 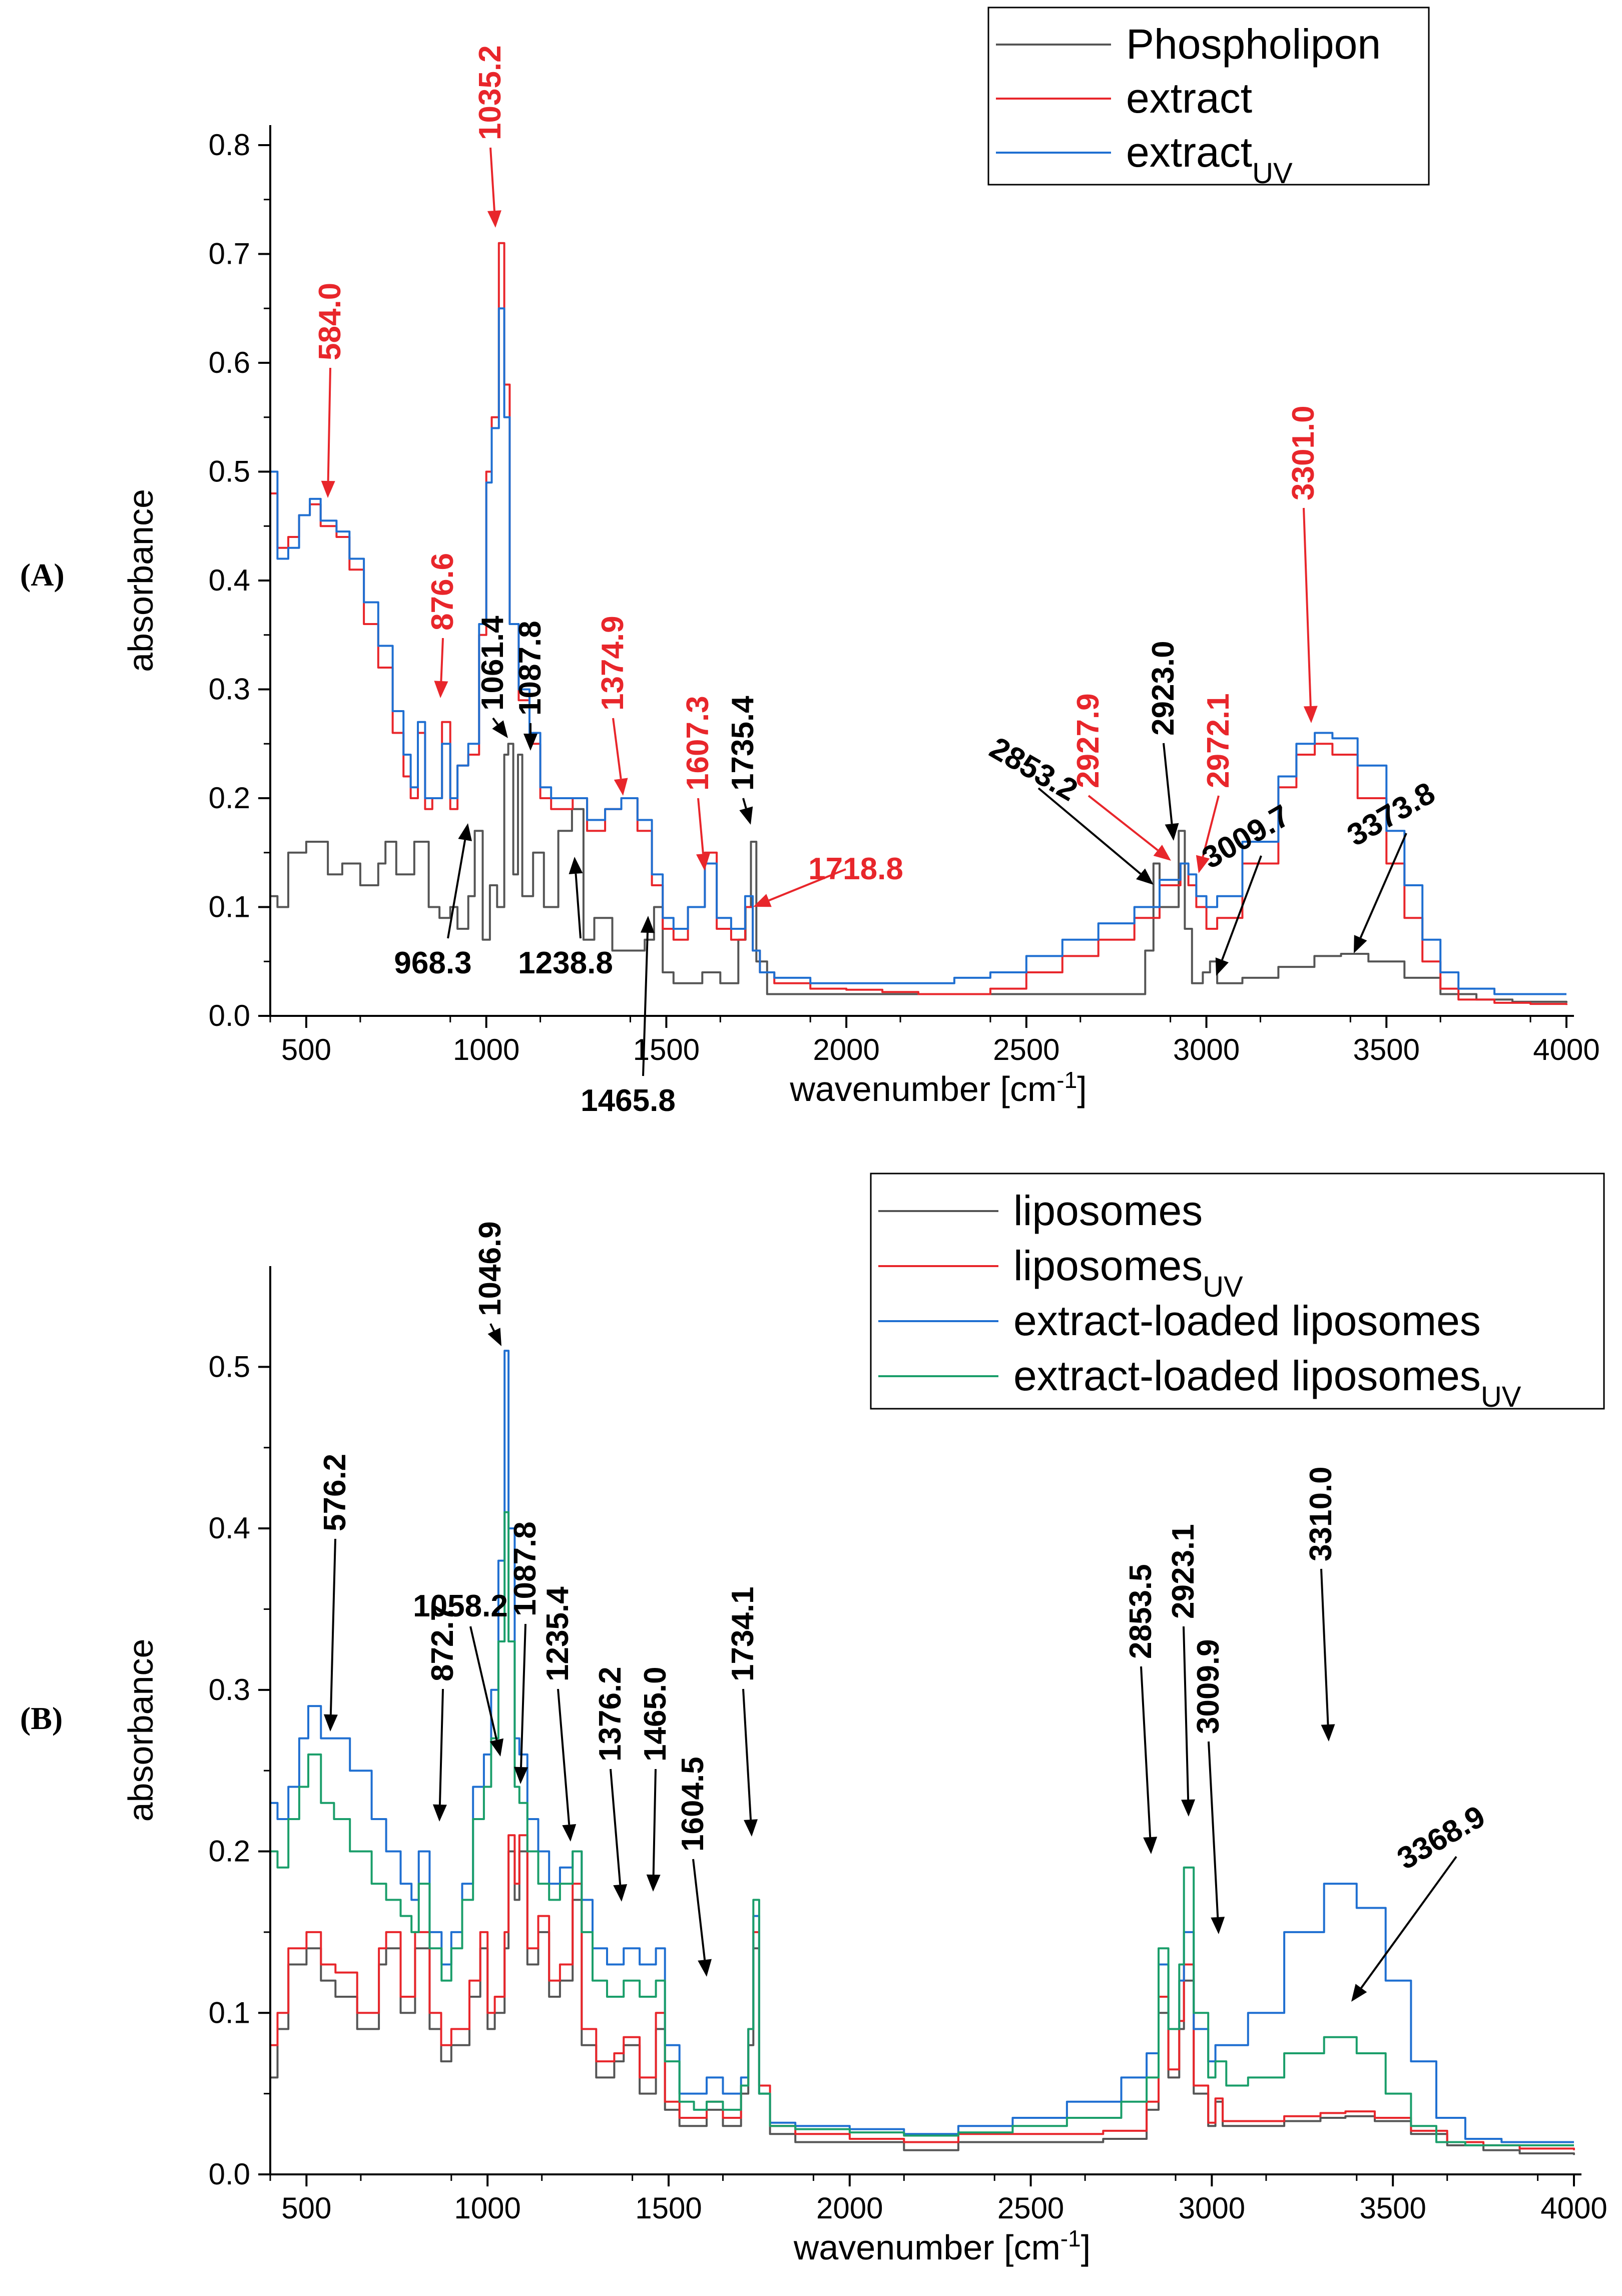 What do you see at coordinates (1212, 2208) in the screenshot?
I see `x-tick-label: 3000` at bounding box center [1212, 2208].